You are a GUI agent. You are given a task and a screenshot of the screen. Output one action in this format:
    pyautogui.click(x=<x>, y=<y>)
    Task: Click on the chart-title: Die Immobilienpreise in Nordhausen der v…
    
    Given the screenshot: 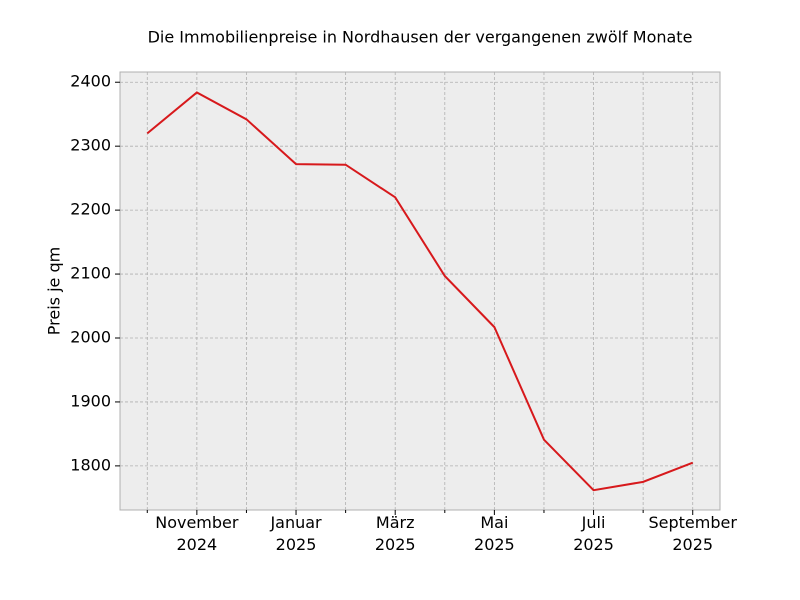 What is the action you would take?
    pyautogui.click(x=420, y=37)
    